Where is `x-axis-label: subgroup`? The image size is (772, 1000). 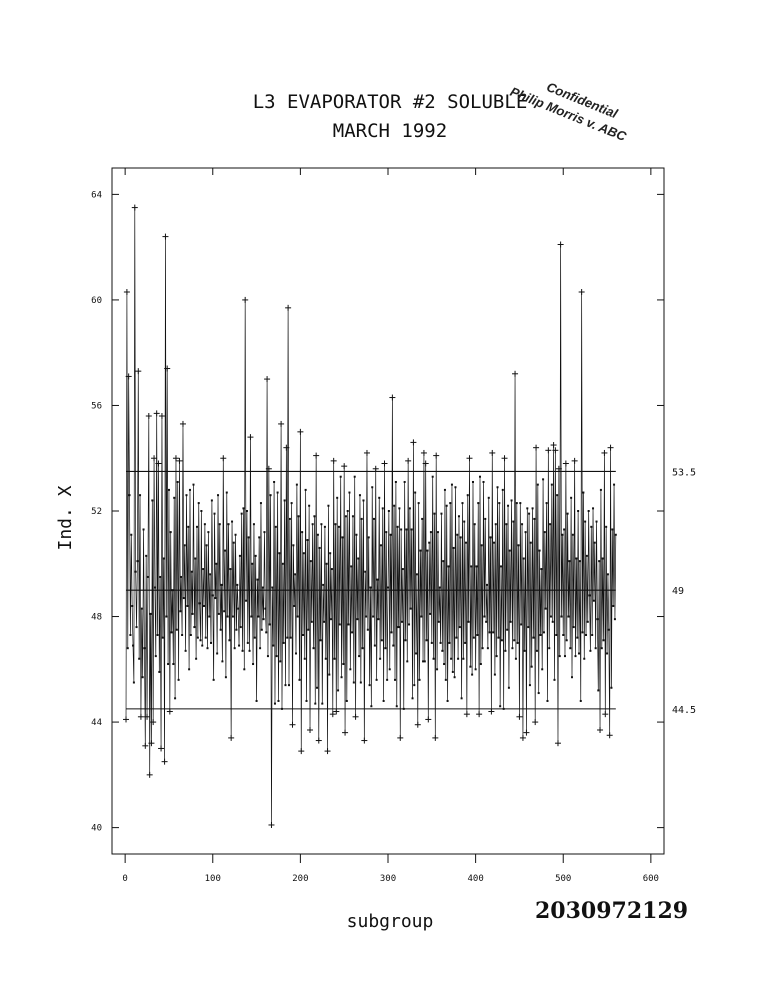 x-axis-label: subgroup is located at coordinates (390, 921).